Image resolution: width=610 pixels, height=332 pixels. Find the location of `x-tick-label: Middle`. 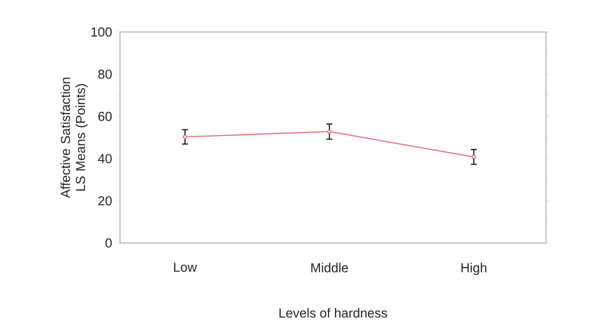

x-tick-label: Middle is located at coordinates (329, 267).